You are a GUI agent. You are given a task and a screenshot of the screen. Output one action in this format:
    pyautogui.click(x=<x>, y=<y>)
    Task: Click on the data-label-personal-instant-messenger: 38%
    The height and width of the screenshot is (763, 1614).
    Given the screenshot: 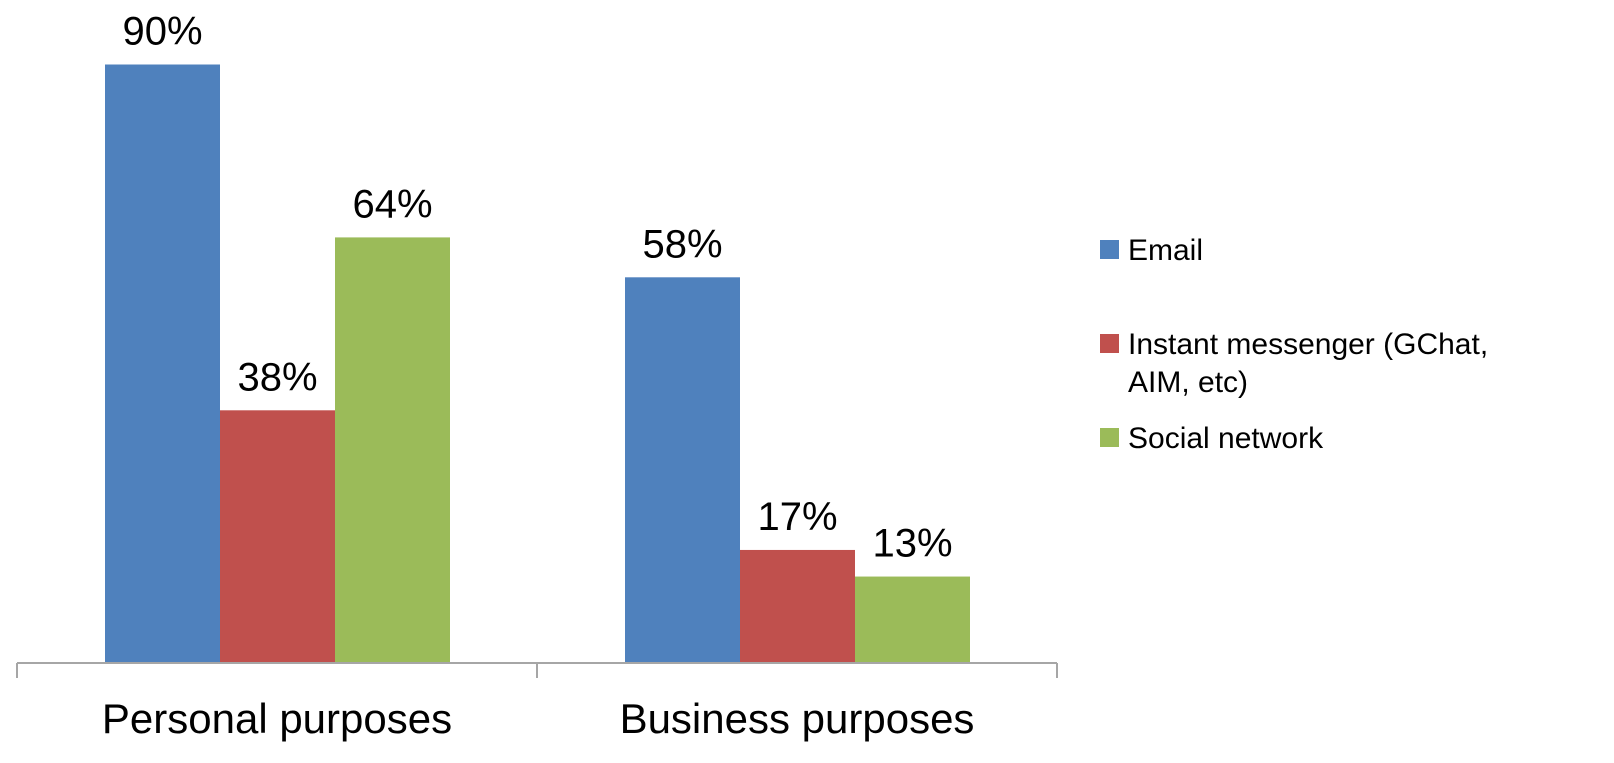 What is the action you would take?
    pyautogui.click(x=277, y=377)
    